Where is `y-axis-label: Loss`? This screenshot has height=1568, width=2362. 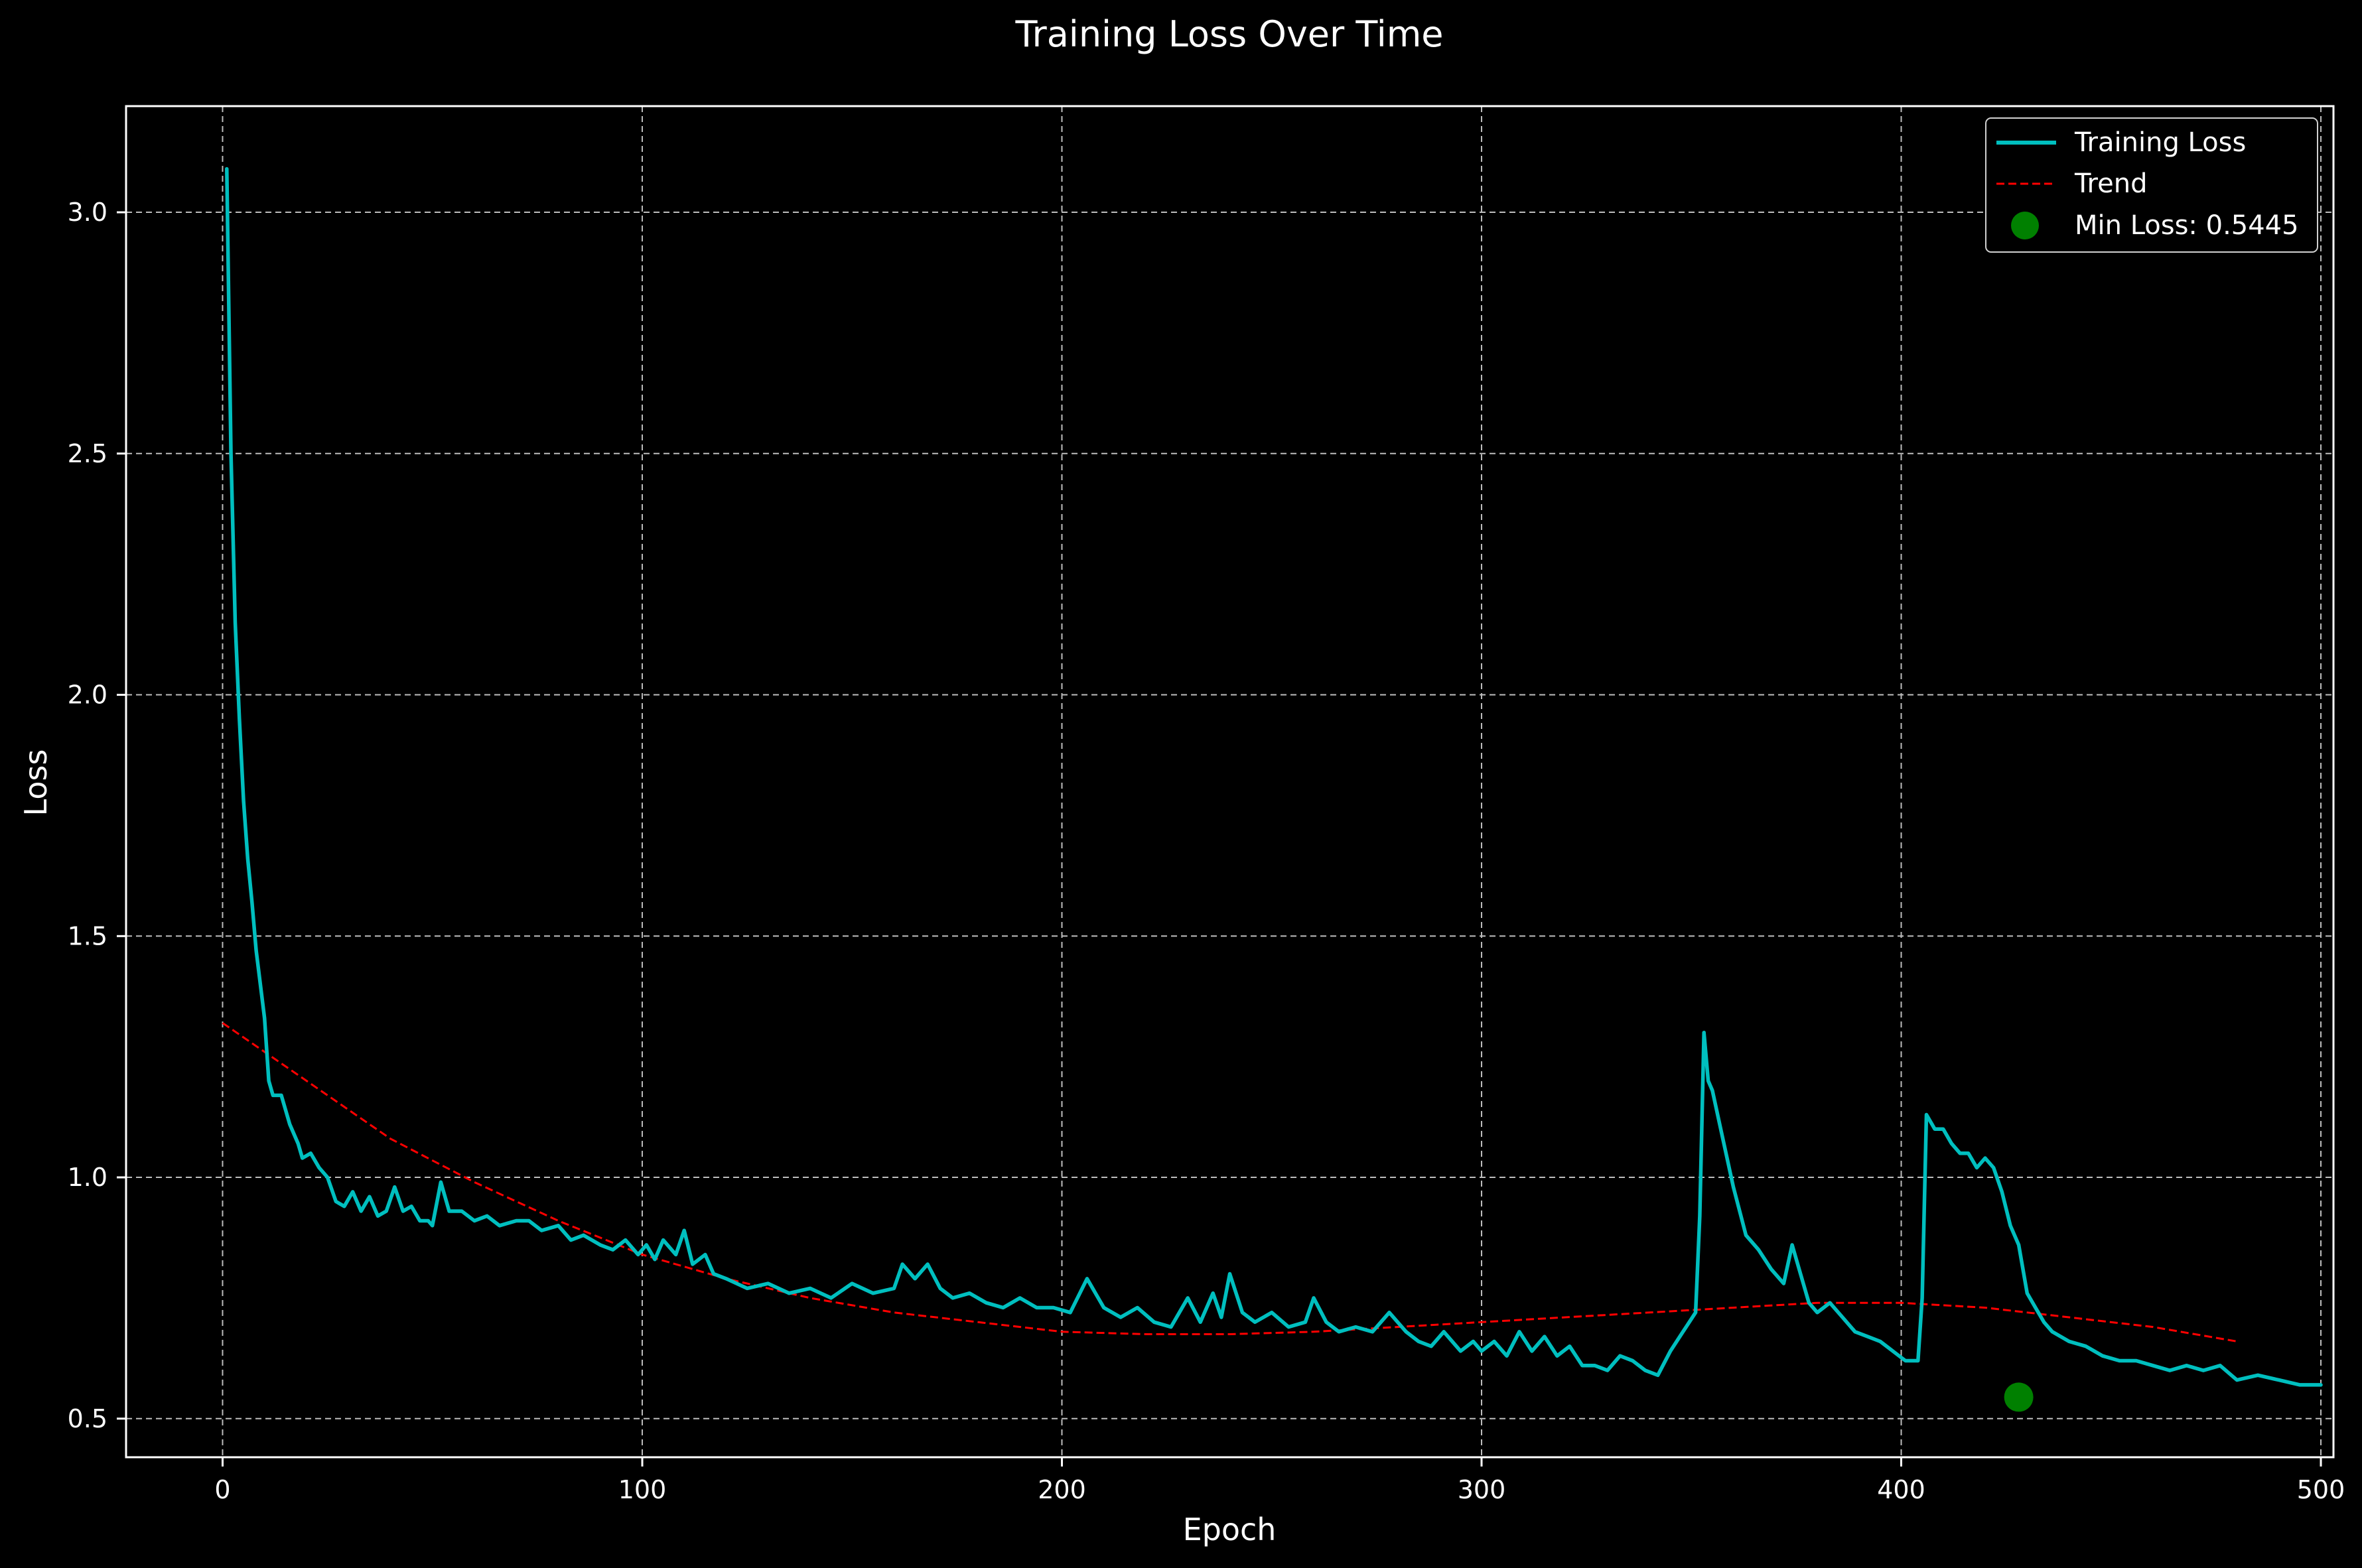 y-axis-label: Loss is located at coordinates (36, 783).